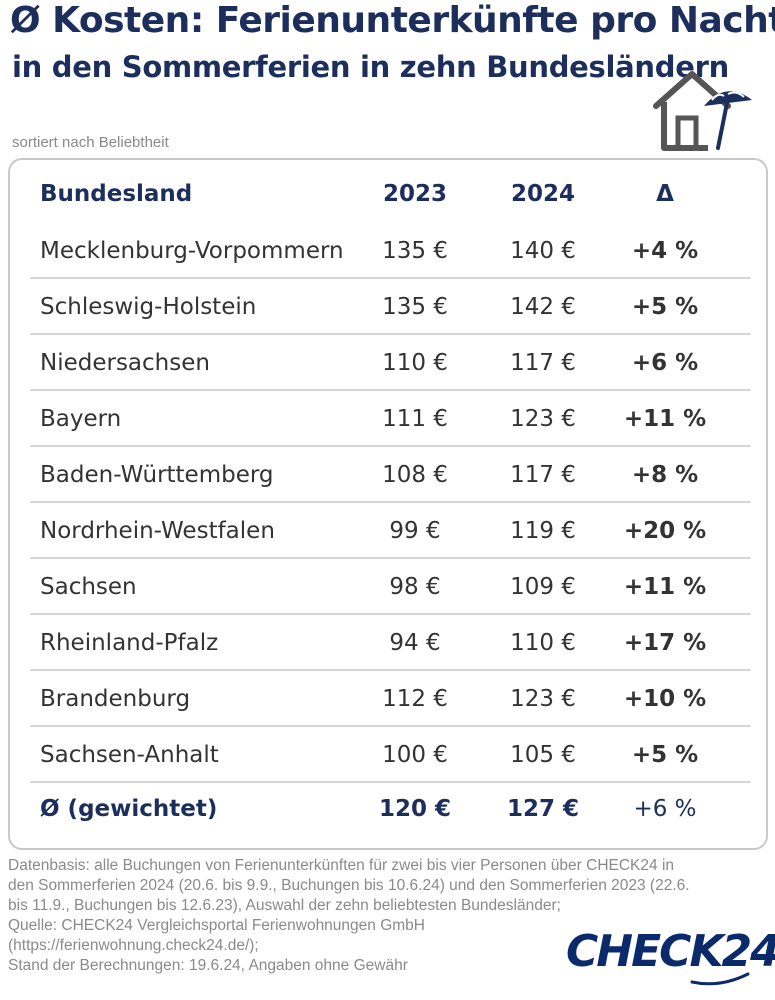  Describe the element at coordinates (543, 755) in the screenshot. I see `row-price-2024: 105 €` at that location.